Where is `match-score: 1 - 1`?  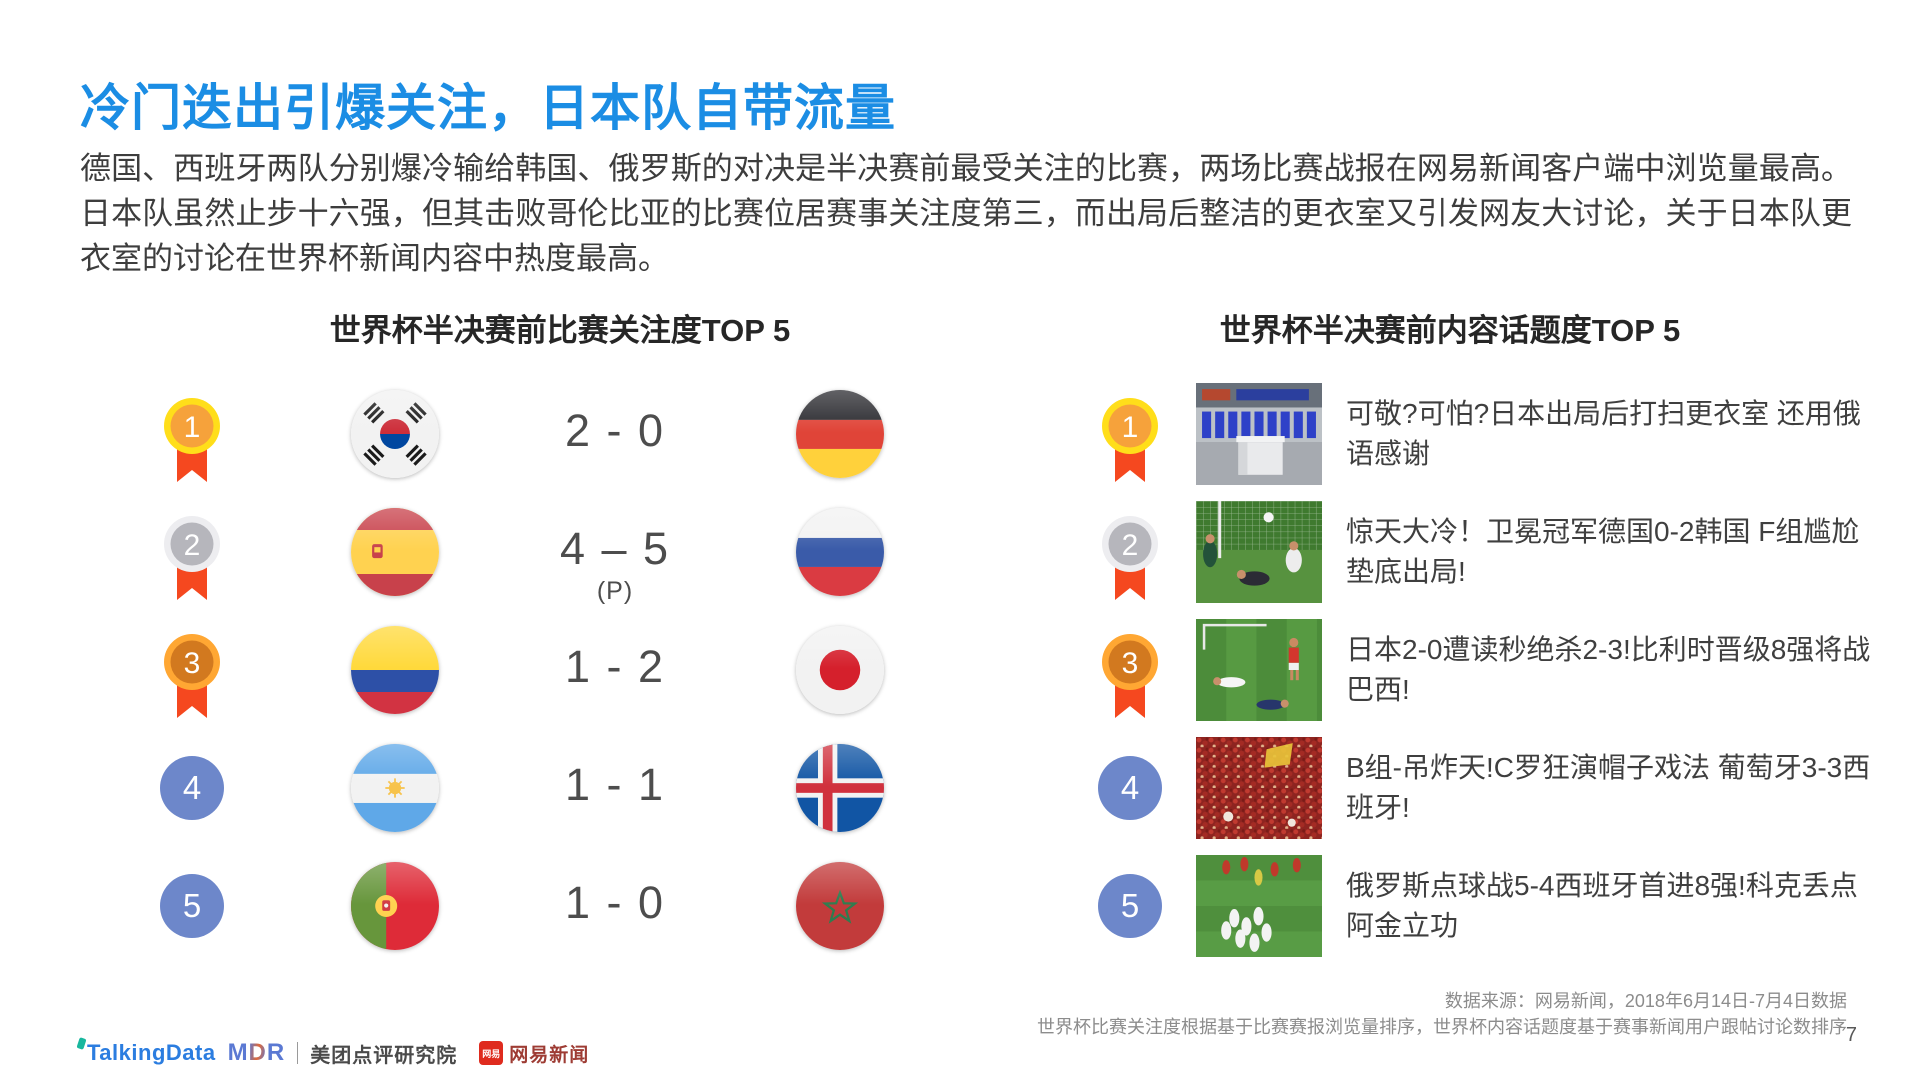
match-score: 1 - 1 is located at coordinates (615, 784).